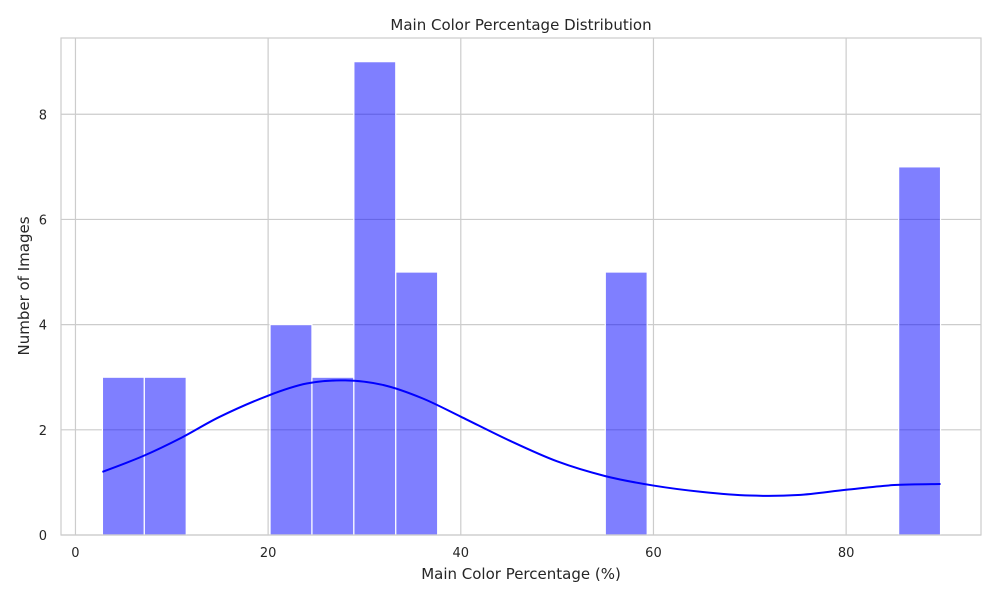  I want to click on y-axis-label: Number of Images, so click(24, 285).